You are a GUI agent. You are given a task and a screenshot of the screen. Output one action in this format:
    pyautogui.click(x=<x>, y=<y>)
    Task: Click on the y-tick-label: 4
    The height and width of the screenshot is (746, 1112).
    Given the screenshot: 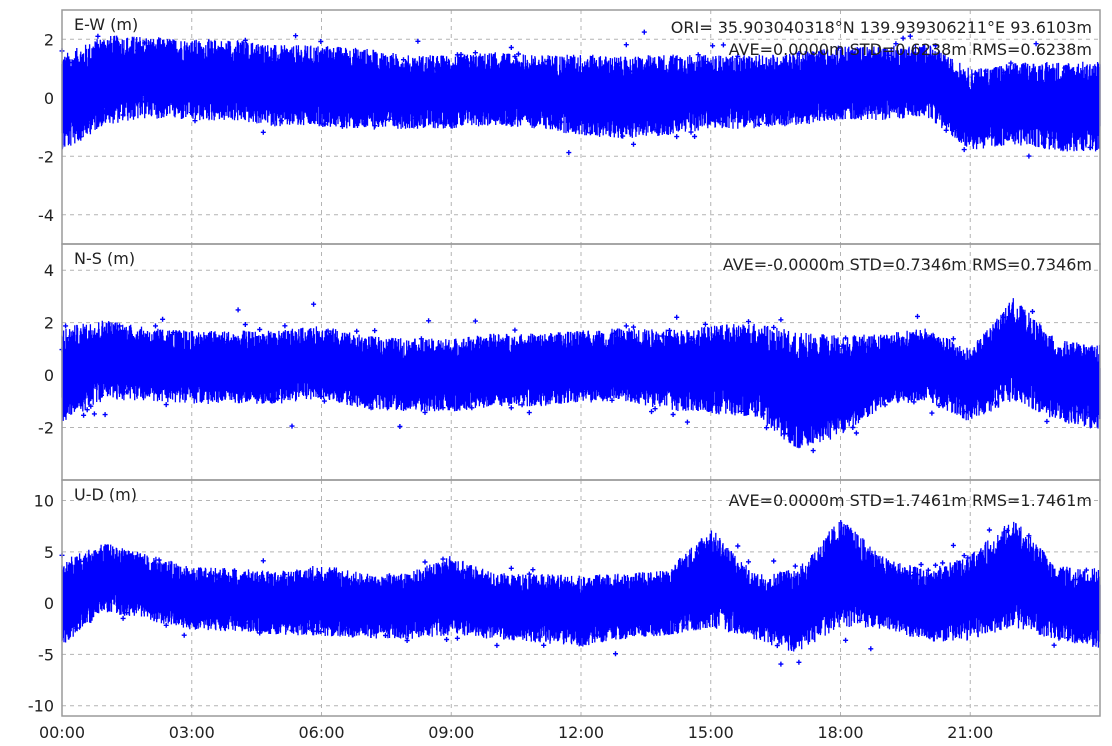 What is the action you would take?
    pyautogui.click(x=49, y=270)
    